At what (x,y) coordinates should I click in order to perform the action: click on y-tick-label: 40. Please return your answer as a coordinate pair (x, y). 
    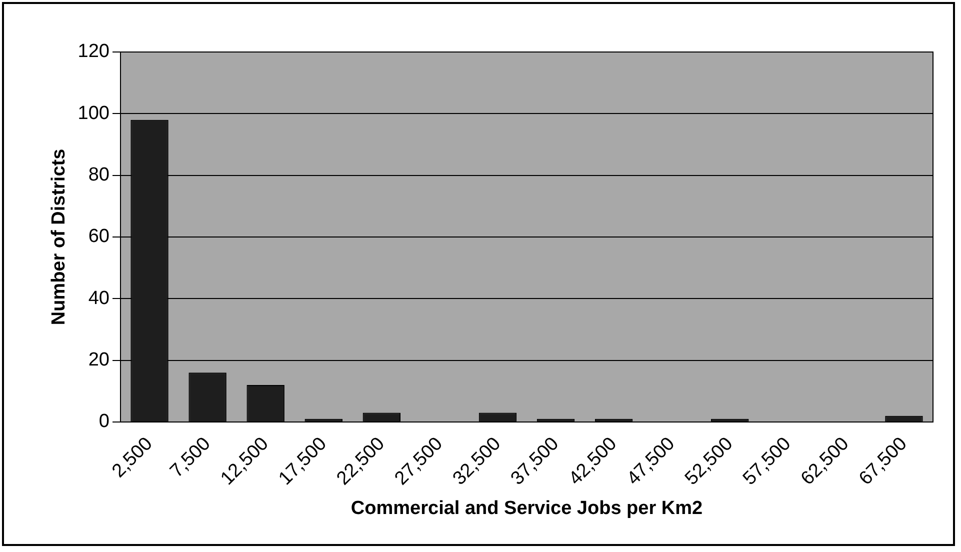
    Looking at the image, I should click on (99, 298).